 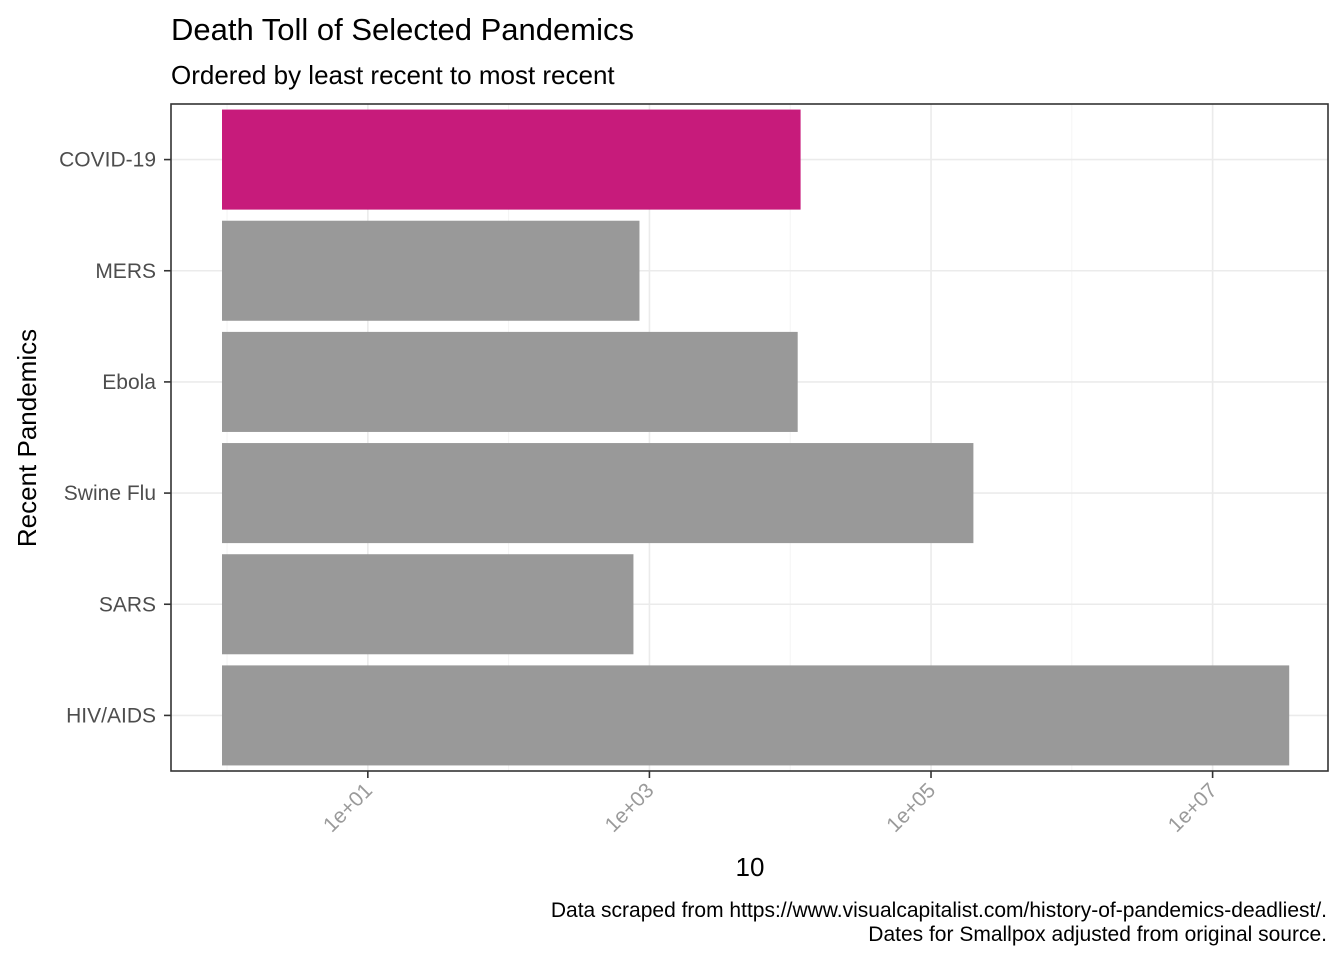 What do you see at coordinates (125, 271) in the screenshot?
I see `y-tick-label: MERS` at bounding box center [125, 271].